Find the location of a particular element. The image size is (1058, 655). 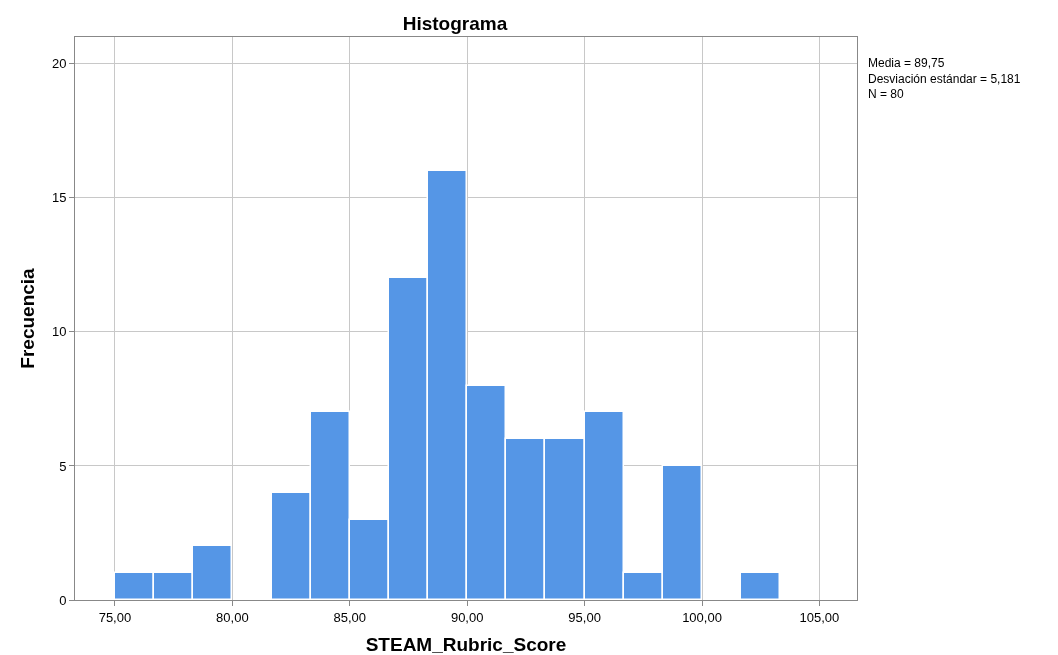

text: N = 80 is located at coordinates (886, 94).